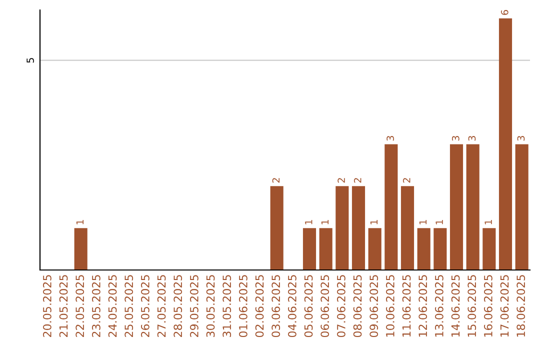 The width and height of the screenshot is (540, 340). Describe the element at coordinates (276, 306) in the screenshot. I see `x-tick-label: 03.06.2025` at that location.